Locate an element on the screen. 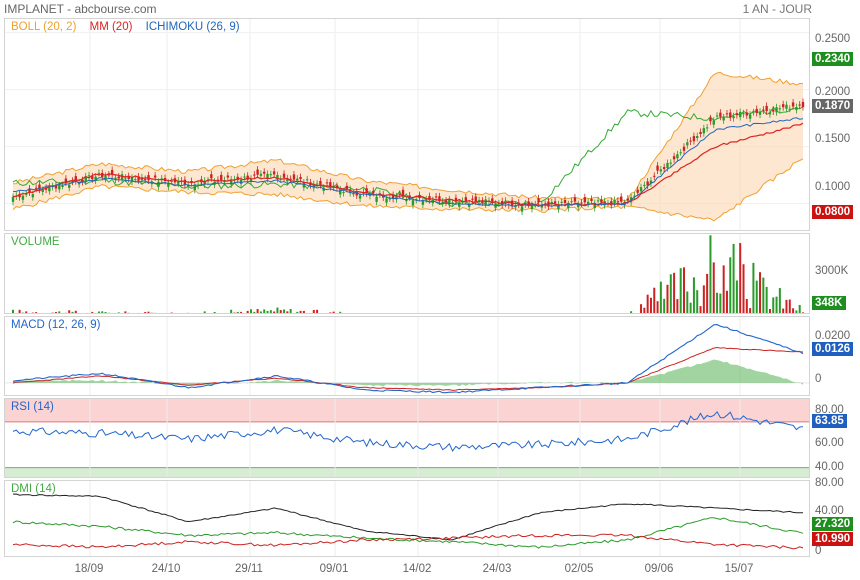  macd-chart is located at coordinates (407, 356).